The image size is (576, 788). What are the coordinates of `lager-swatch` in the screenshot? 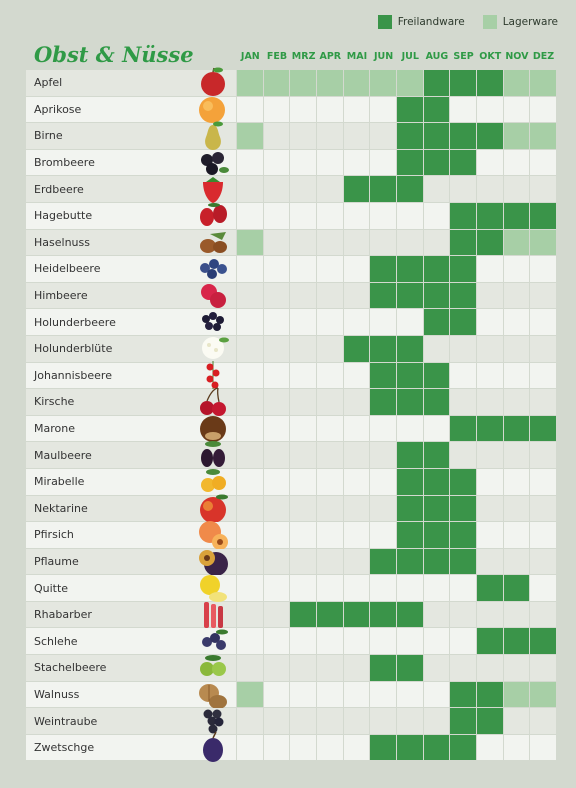 It's located at (489, 22).